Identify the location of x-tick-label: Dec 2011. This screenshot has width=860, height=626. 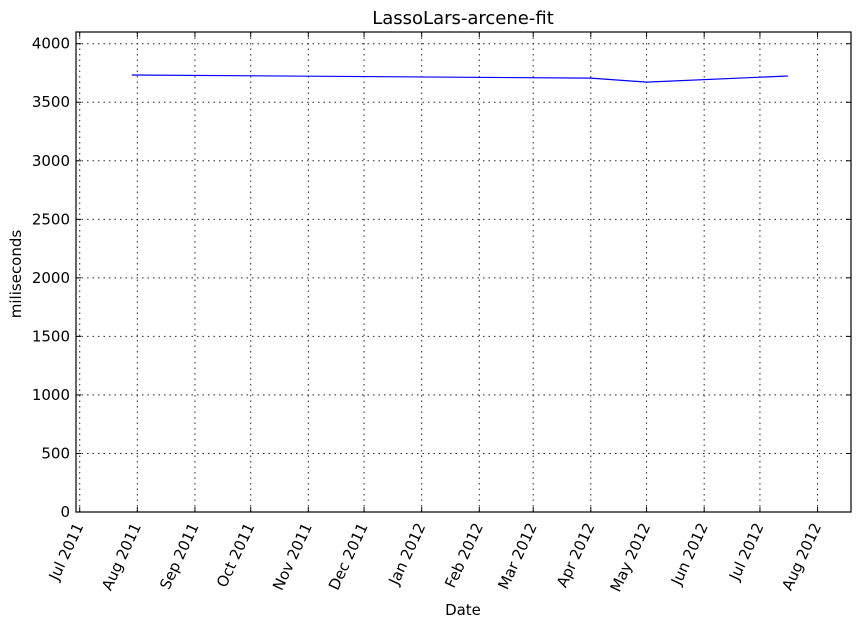
(348, 556).